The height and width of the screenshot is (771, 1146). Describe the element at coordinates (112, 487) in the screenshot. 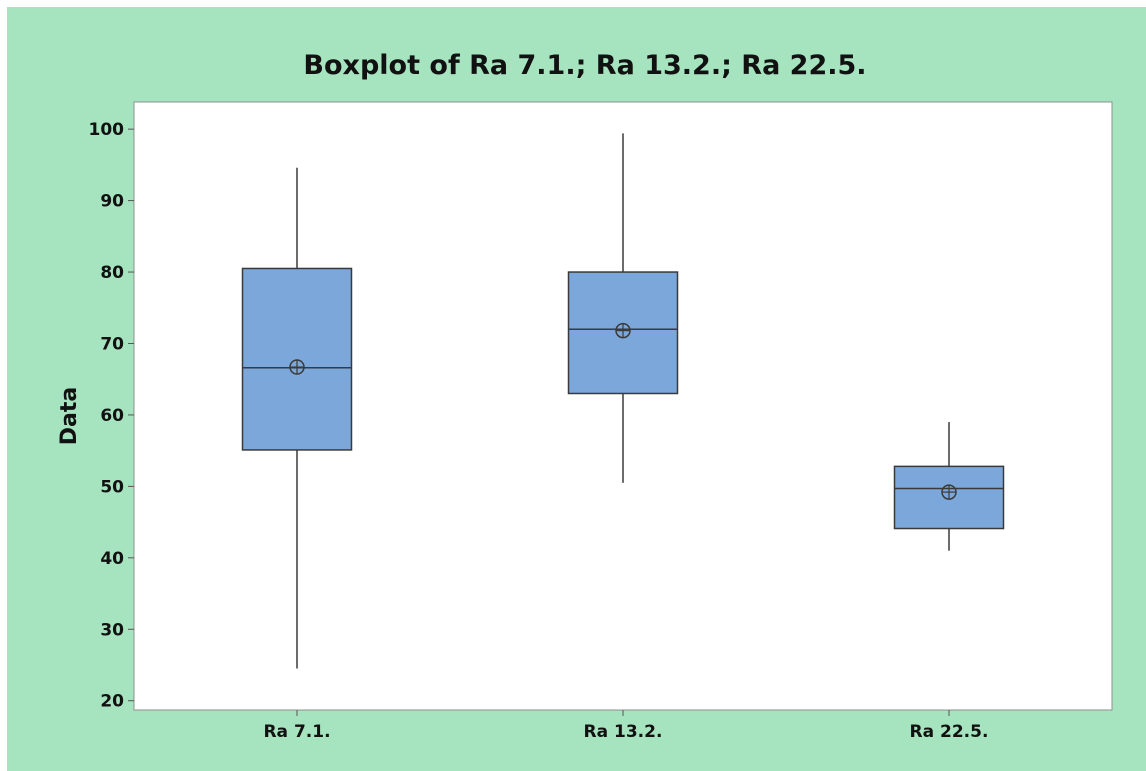

I see `y-tick-label: 50` at that location.